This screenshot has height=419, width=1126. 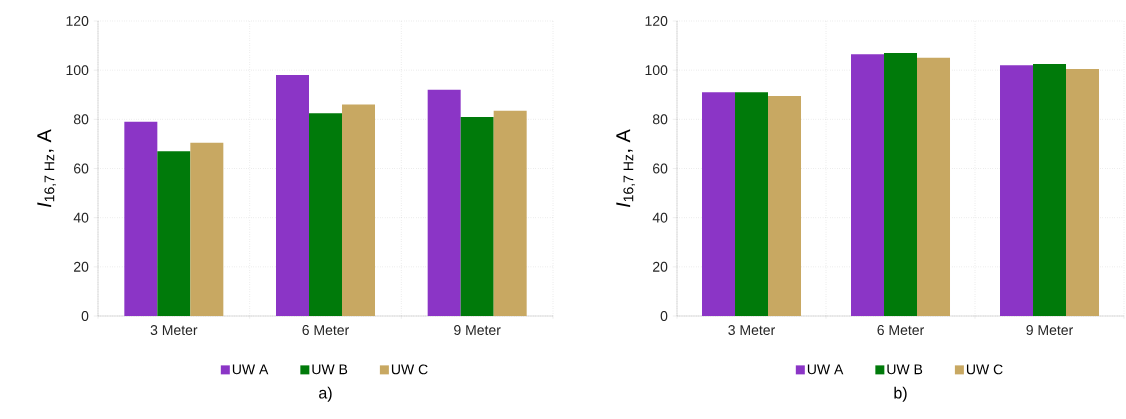 I want to click on text: a), so click(x=325, y=394).